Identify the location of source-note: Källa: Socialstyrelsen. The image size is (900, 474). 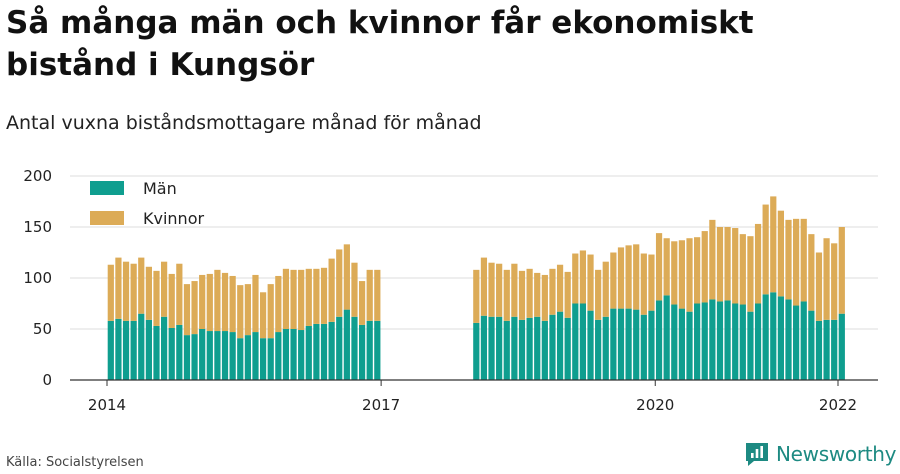
(75, 462).